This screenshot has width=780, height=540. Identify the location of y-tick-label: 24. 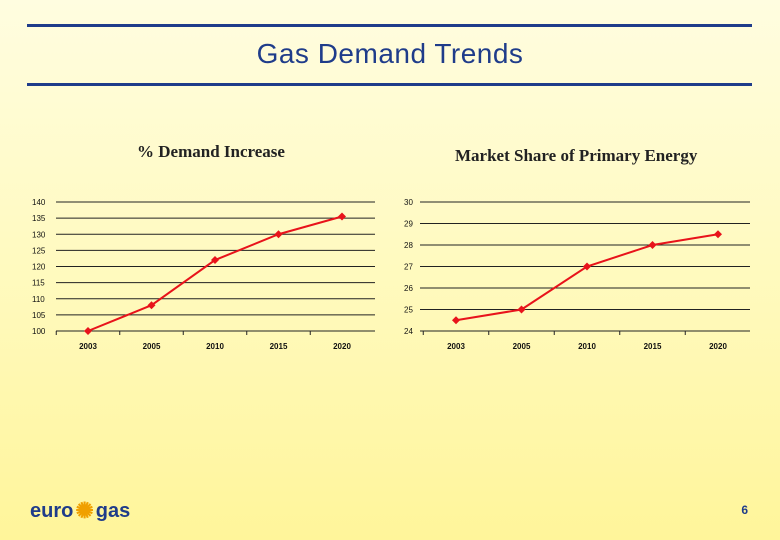
(408, 331).